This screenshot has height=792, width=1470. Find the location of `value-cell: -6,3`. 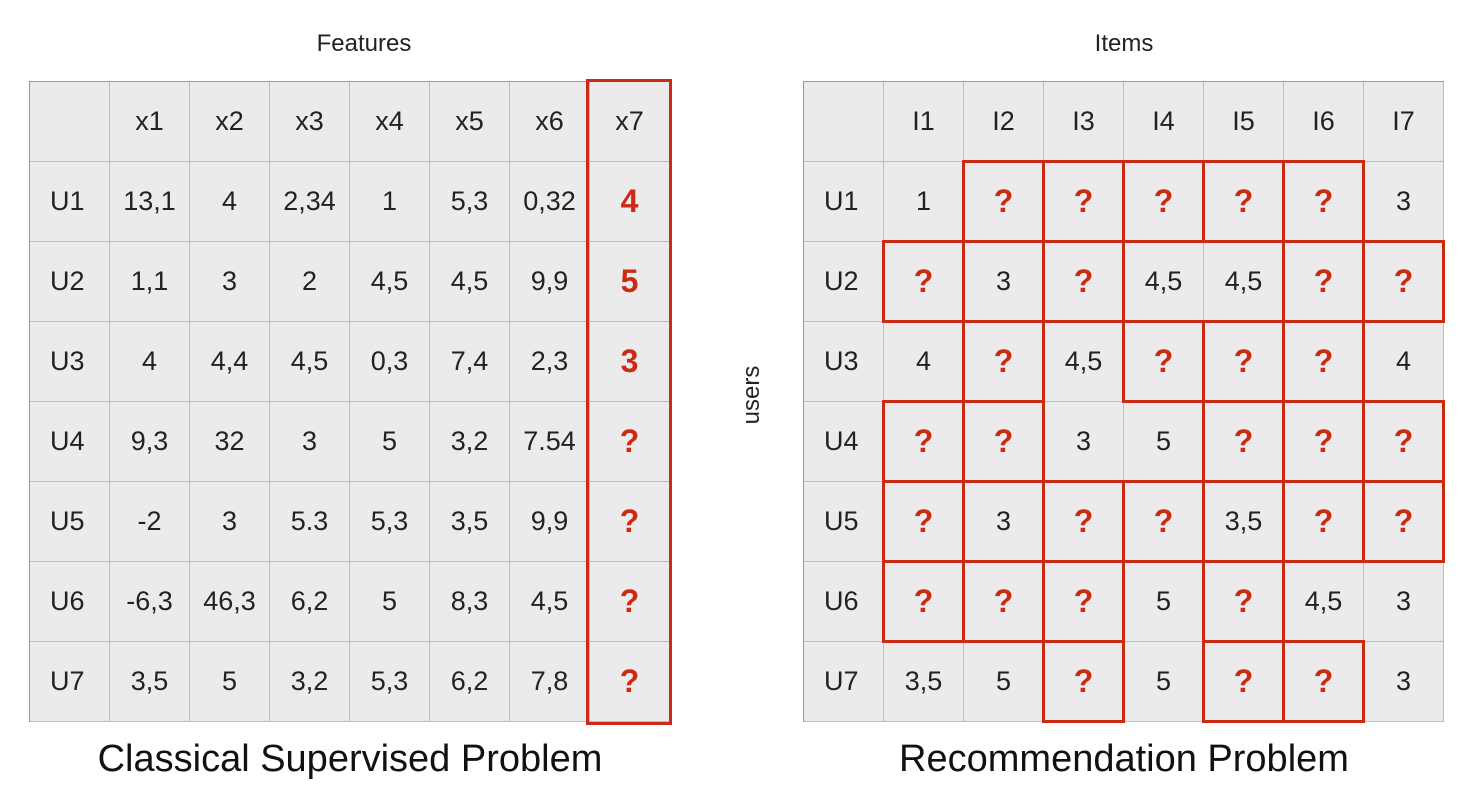

value-cell: -6,3 is located at coordinates (150, 602).